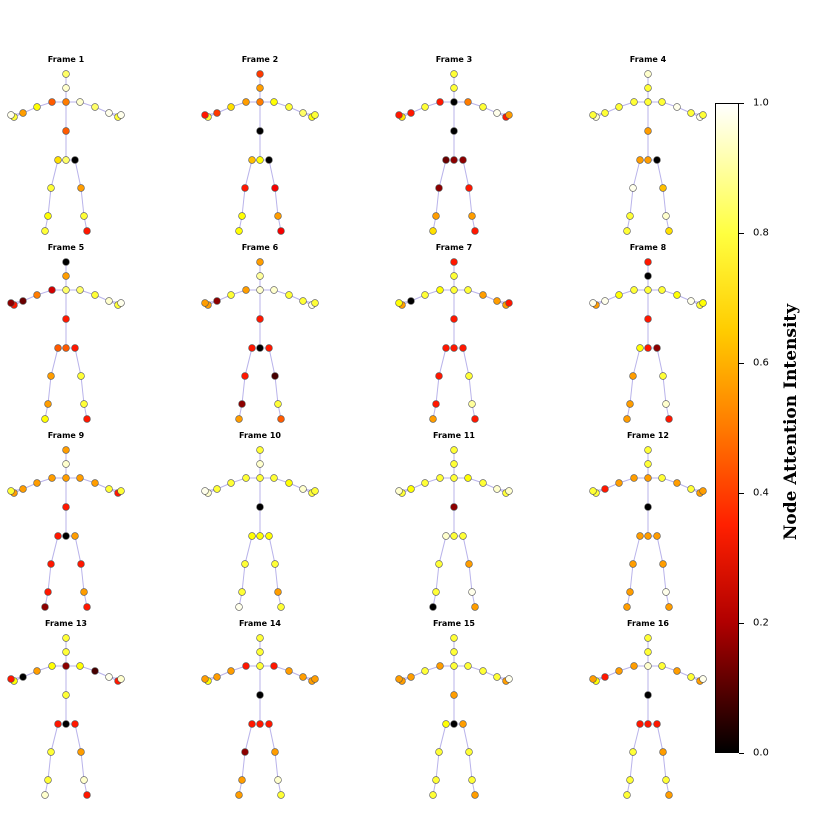  Describe the element at coordinates (260, 623) in the screenshot. I see `frame-title: Frame 14` at that location.